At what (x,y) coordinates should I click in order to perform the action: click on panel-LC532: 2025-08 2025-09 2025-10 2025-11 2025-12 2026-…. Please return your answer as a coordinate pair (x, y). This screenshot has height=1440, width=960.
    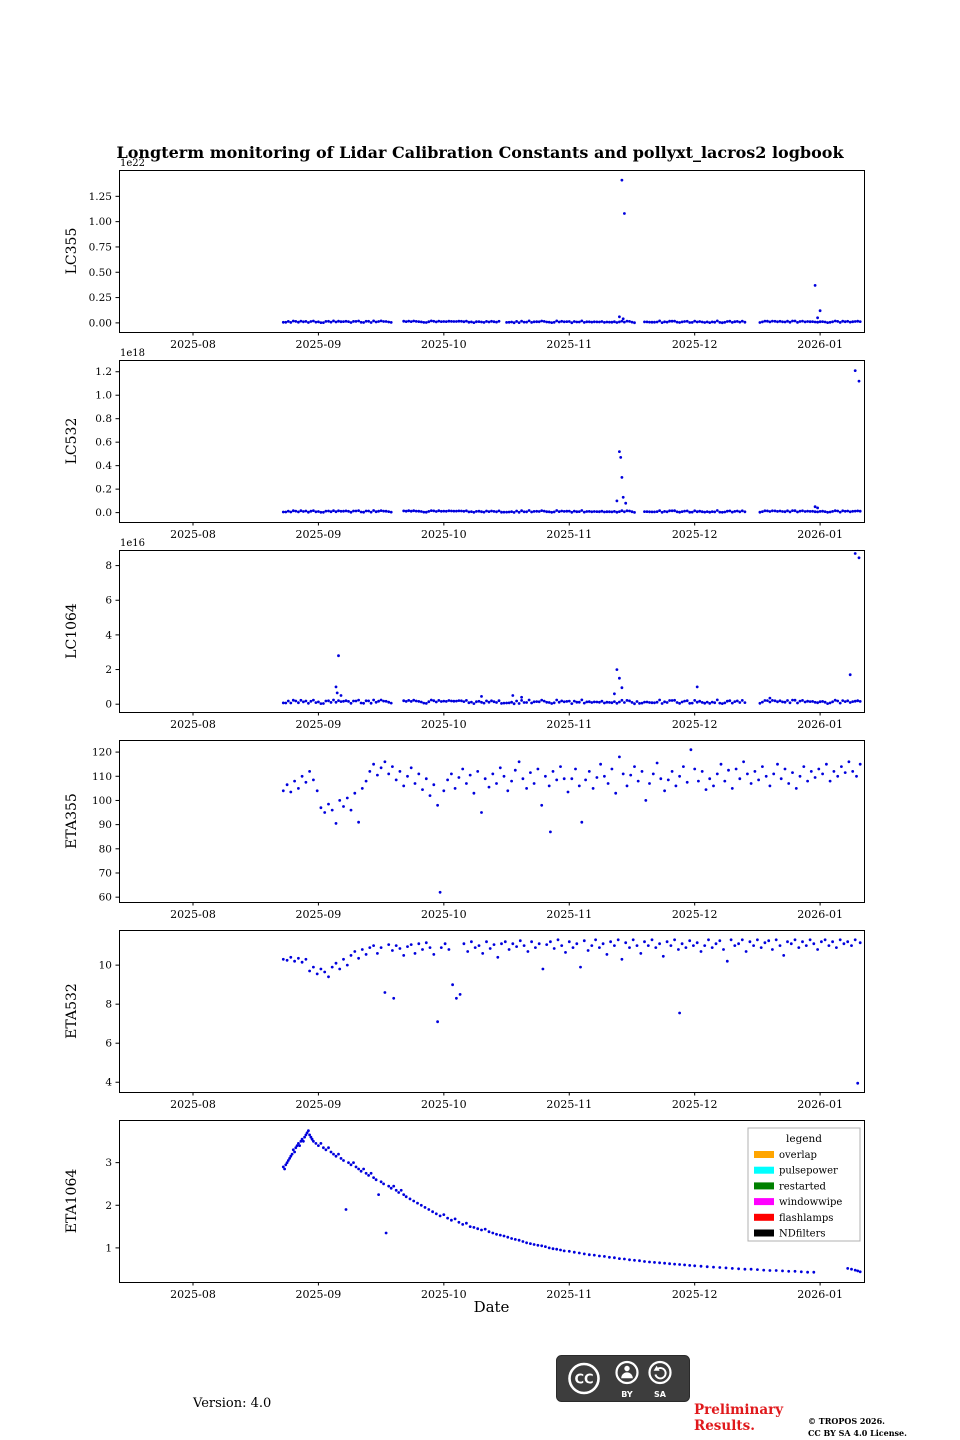
    Looking at the image, I should click on (464, 444).